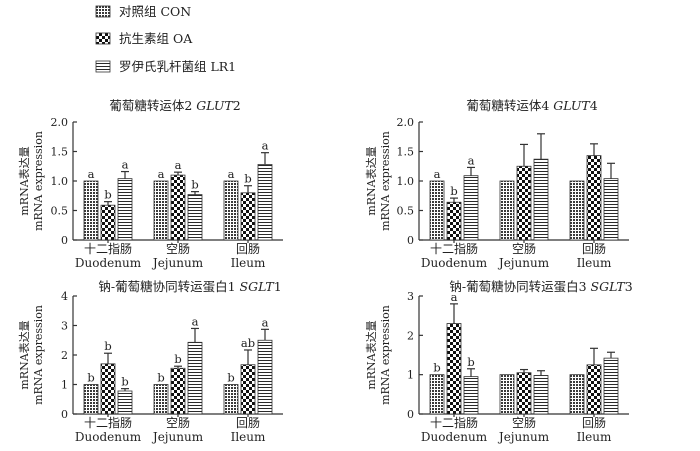 The width and height of the screenshot is (700, 451). Describe the element at coordinates (540, 286) in the screenshot. I see `chart-title: 钠-葡萄糖协同转运蛋白3 SGLT3` at that location.